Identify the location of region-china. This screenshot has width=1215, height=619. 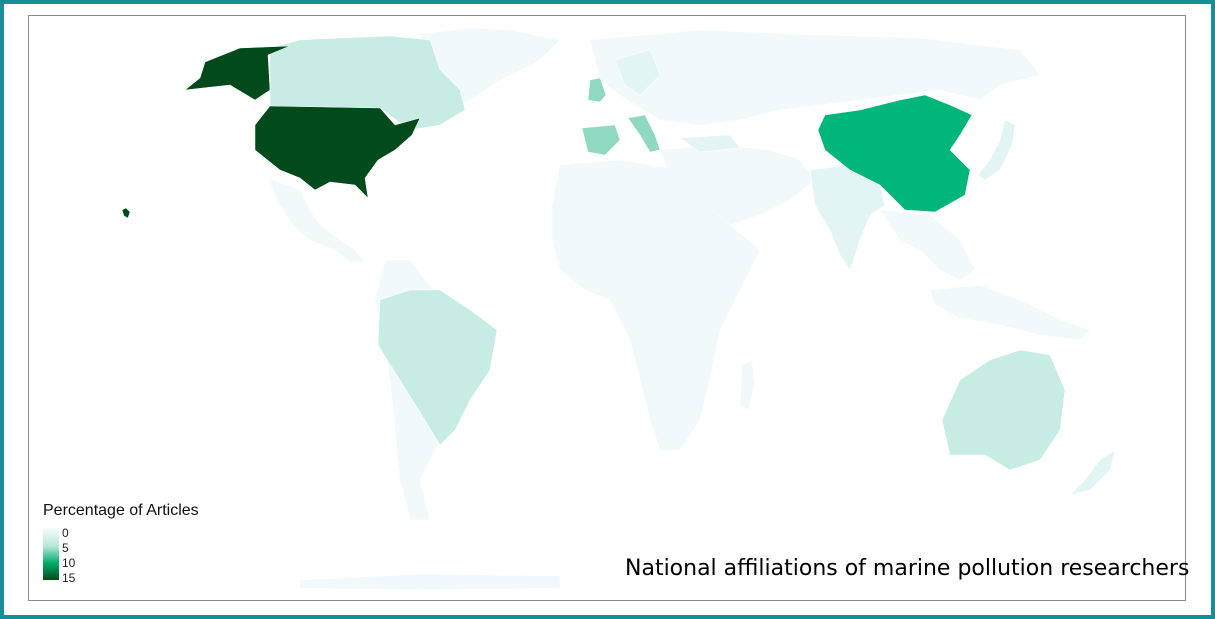
(895, 153).